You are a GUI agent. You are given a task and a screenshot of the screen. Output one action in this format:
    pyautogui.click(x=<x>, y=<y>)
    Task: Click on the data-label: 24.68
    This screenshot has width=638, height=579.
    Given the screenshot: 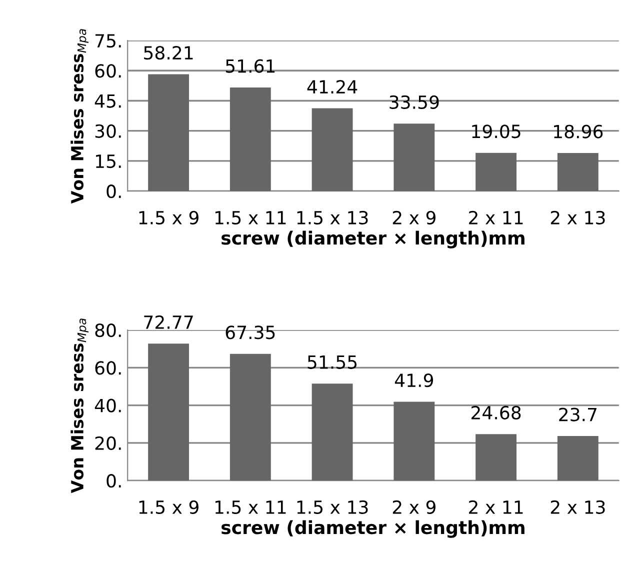 What is the action you would take?
    pyautogui.click(x=496, y=413)
    